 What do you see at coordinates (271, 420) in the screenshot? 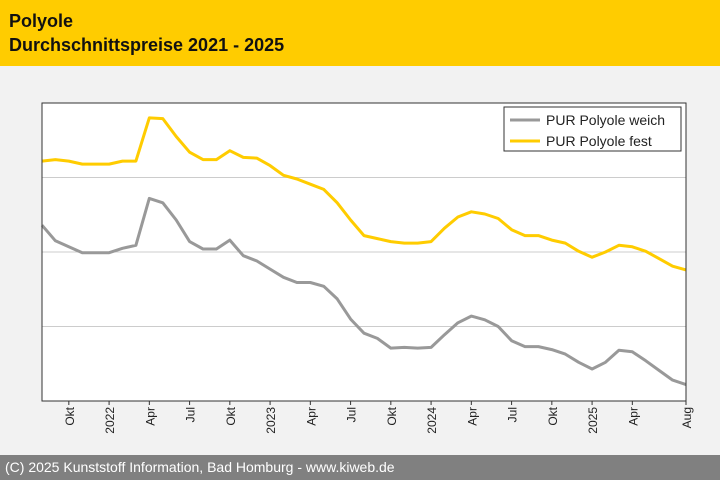
I see `x-tick-label-6: 2023` at bounding box center [271, 420].